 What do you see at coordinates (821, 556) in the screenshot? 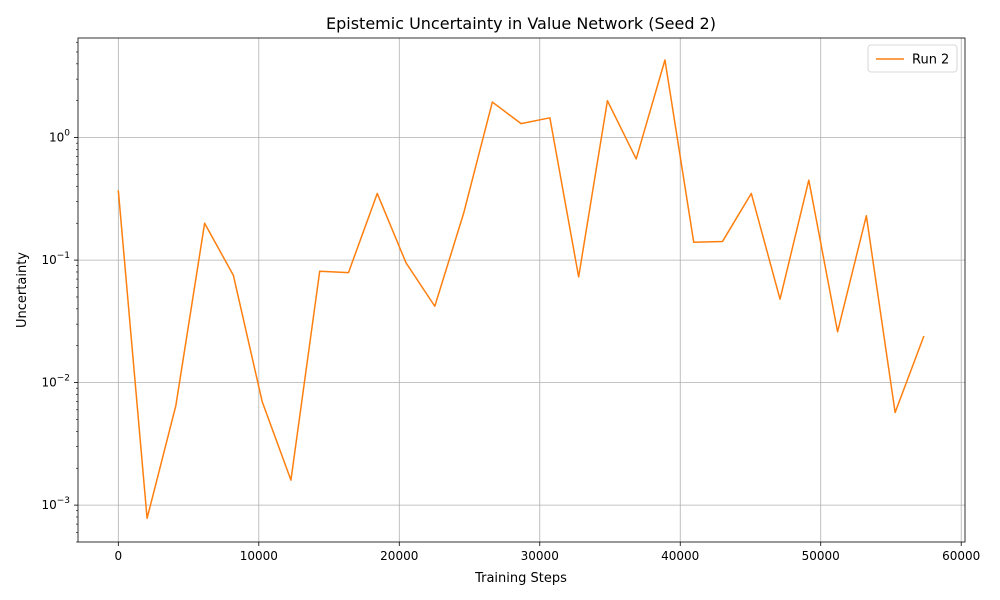
I see `x-tick-label: 50000` at bounding box center [821, 556].